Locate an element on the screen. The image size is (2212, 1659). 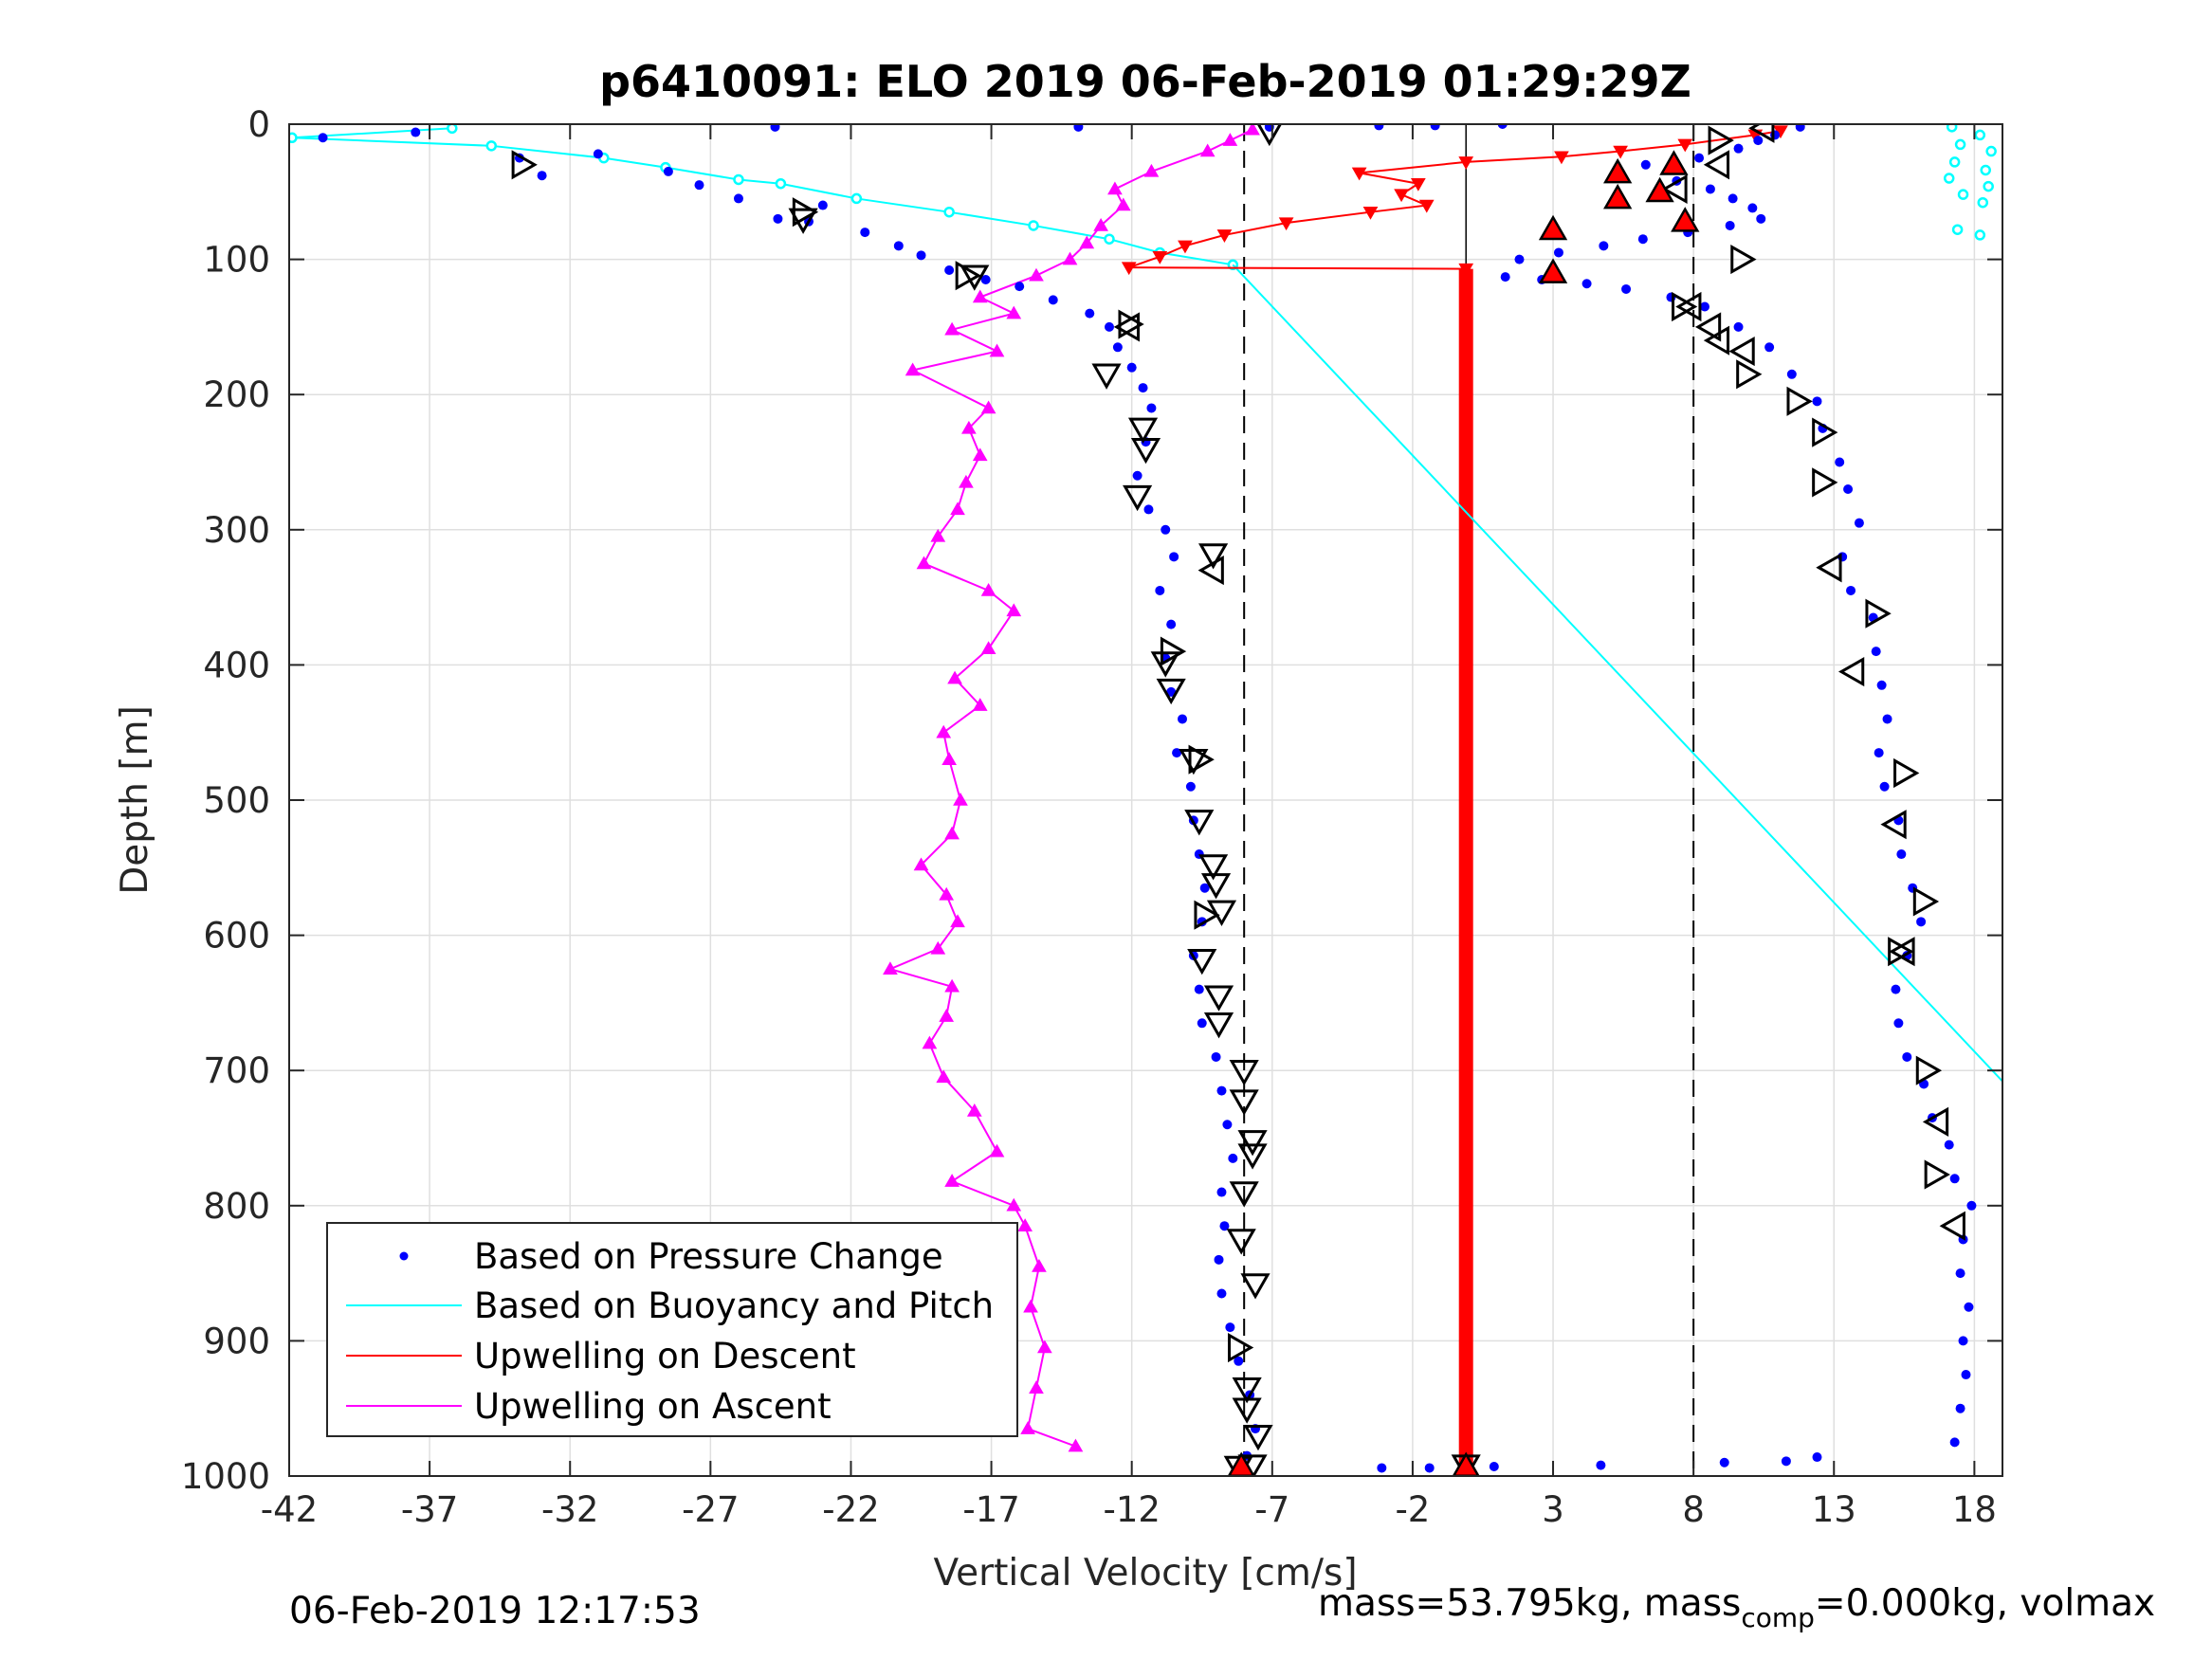
footer-mass: mass=53.795kg, masscomp=0.000kg, volmax is located at coordinates (1736, 1607).